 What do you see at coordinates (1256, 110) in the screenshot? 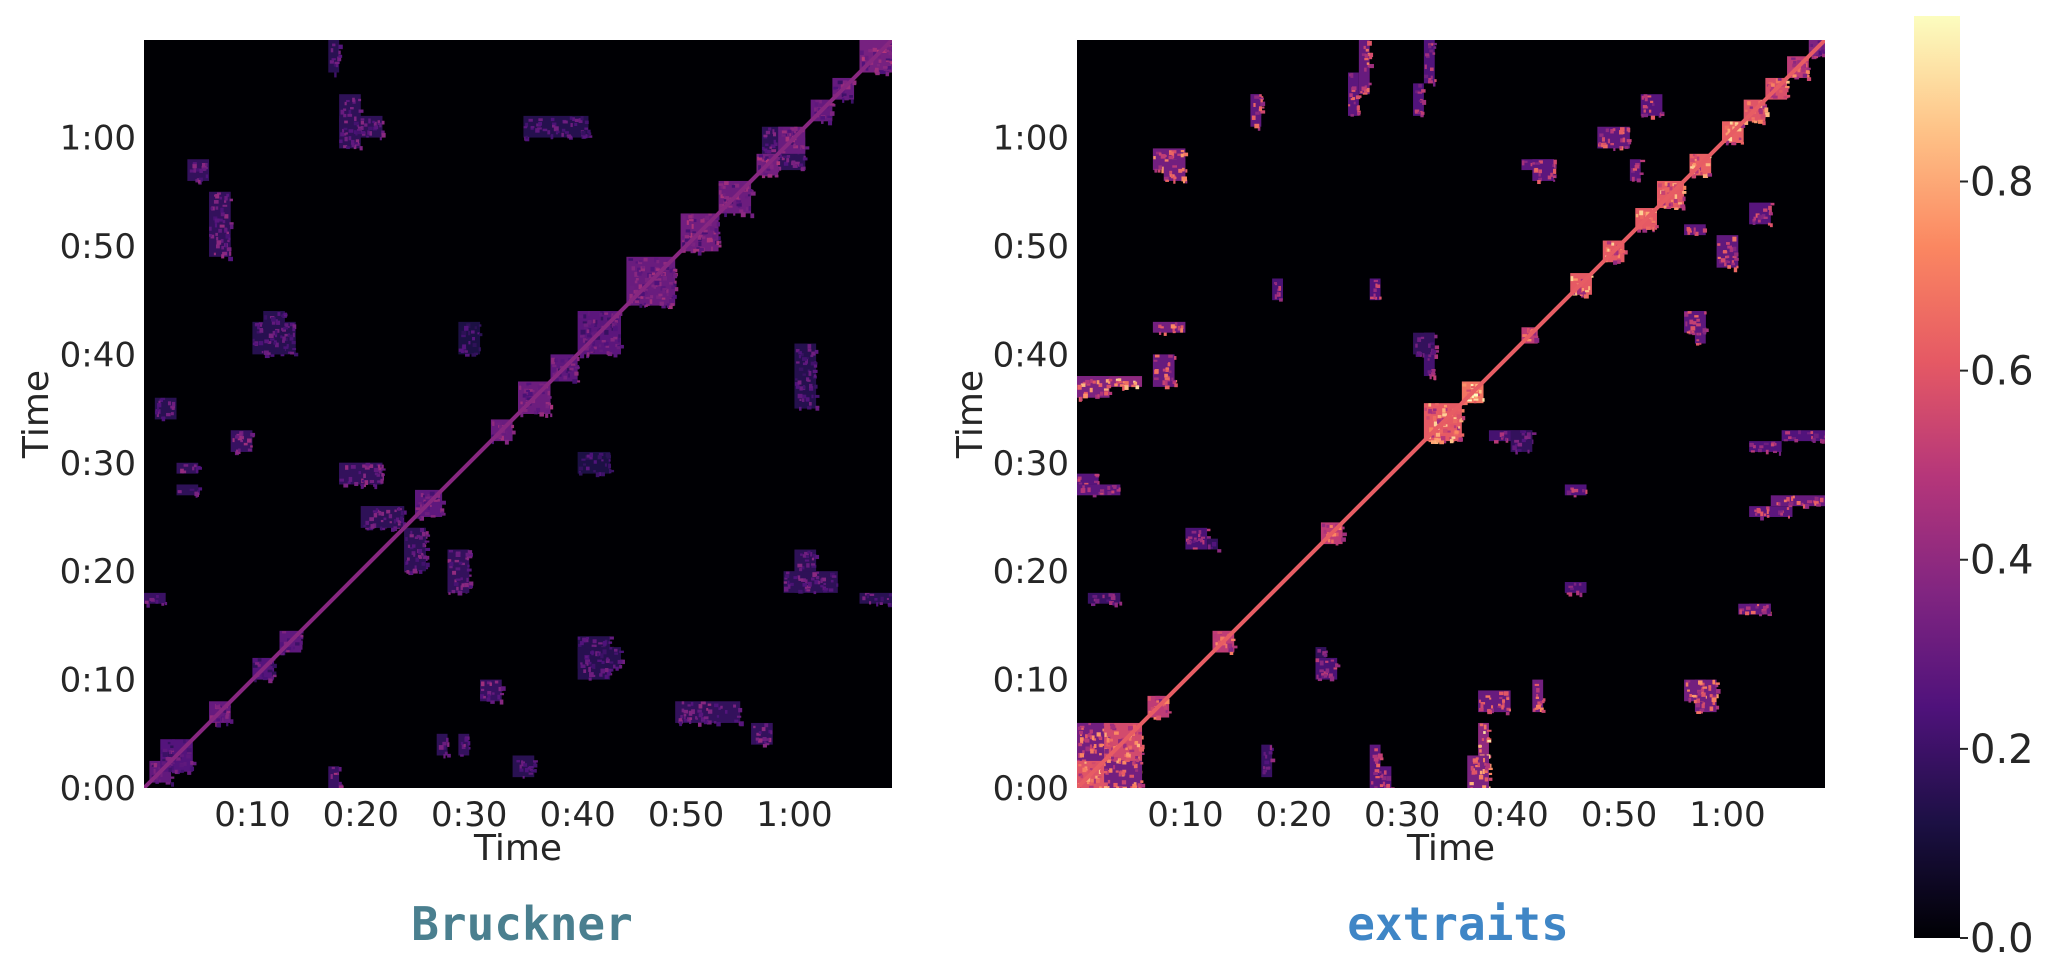
I see `offdiag-patch-fill` at bounding box center [1256, 110].